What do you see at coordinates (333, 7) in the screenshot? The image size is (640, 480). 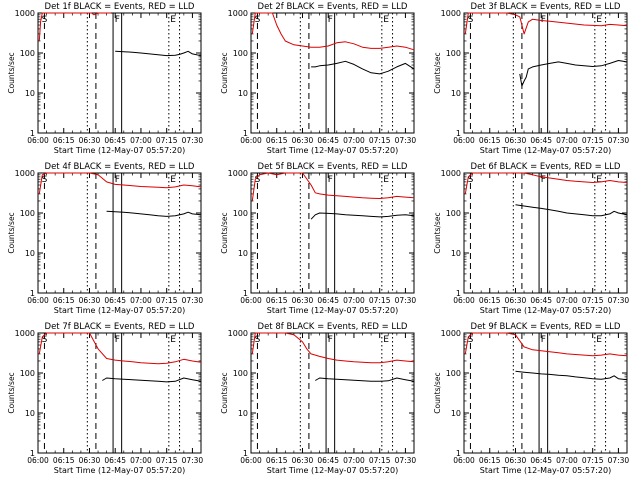 I see `chart-title: Det 2f BLACK = Events, RED = LLD` at bounding box center [333, 7].